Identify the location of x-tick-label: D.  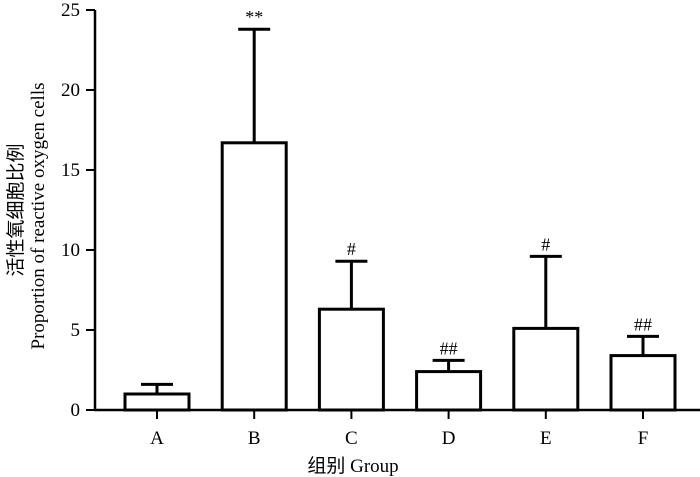
(449, 438).